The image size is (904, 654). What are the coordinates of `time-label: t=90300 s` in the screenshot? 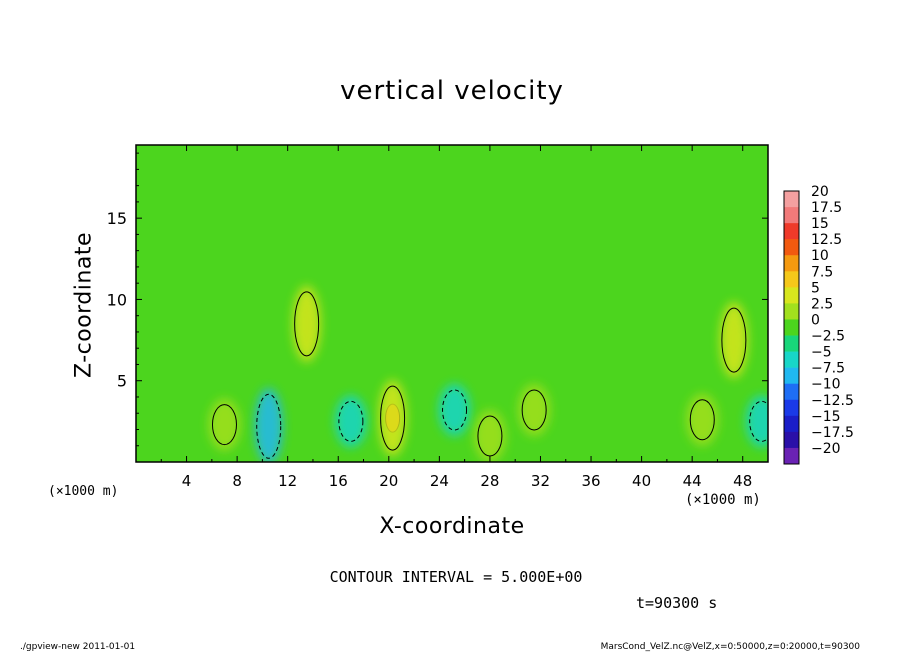 It's located at (677, 603).